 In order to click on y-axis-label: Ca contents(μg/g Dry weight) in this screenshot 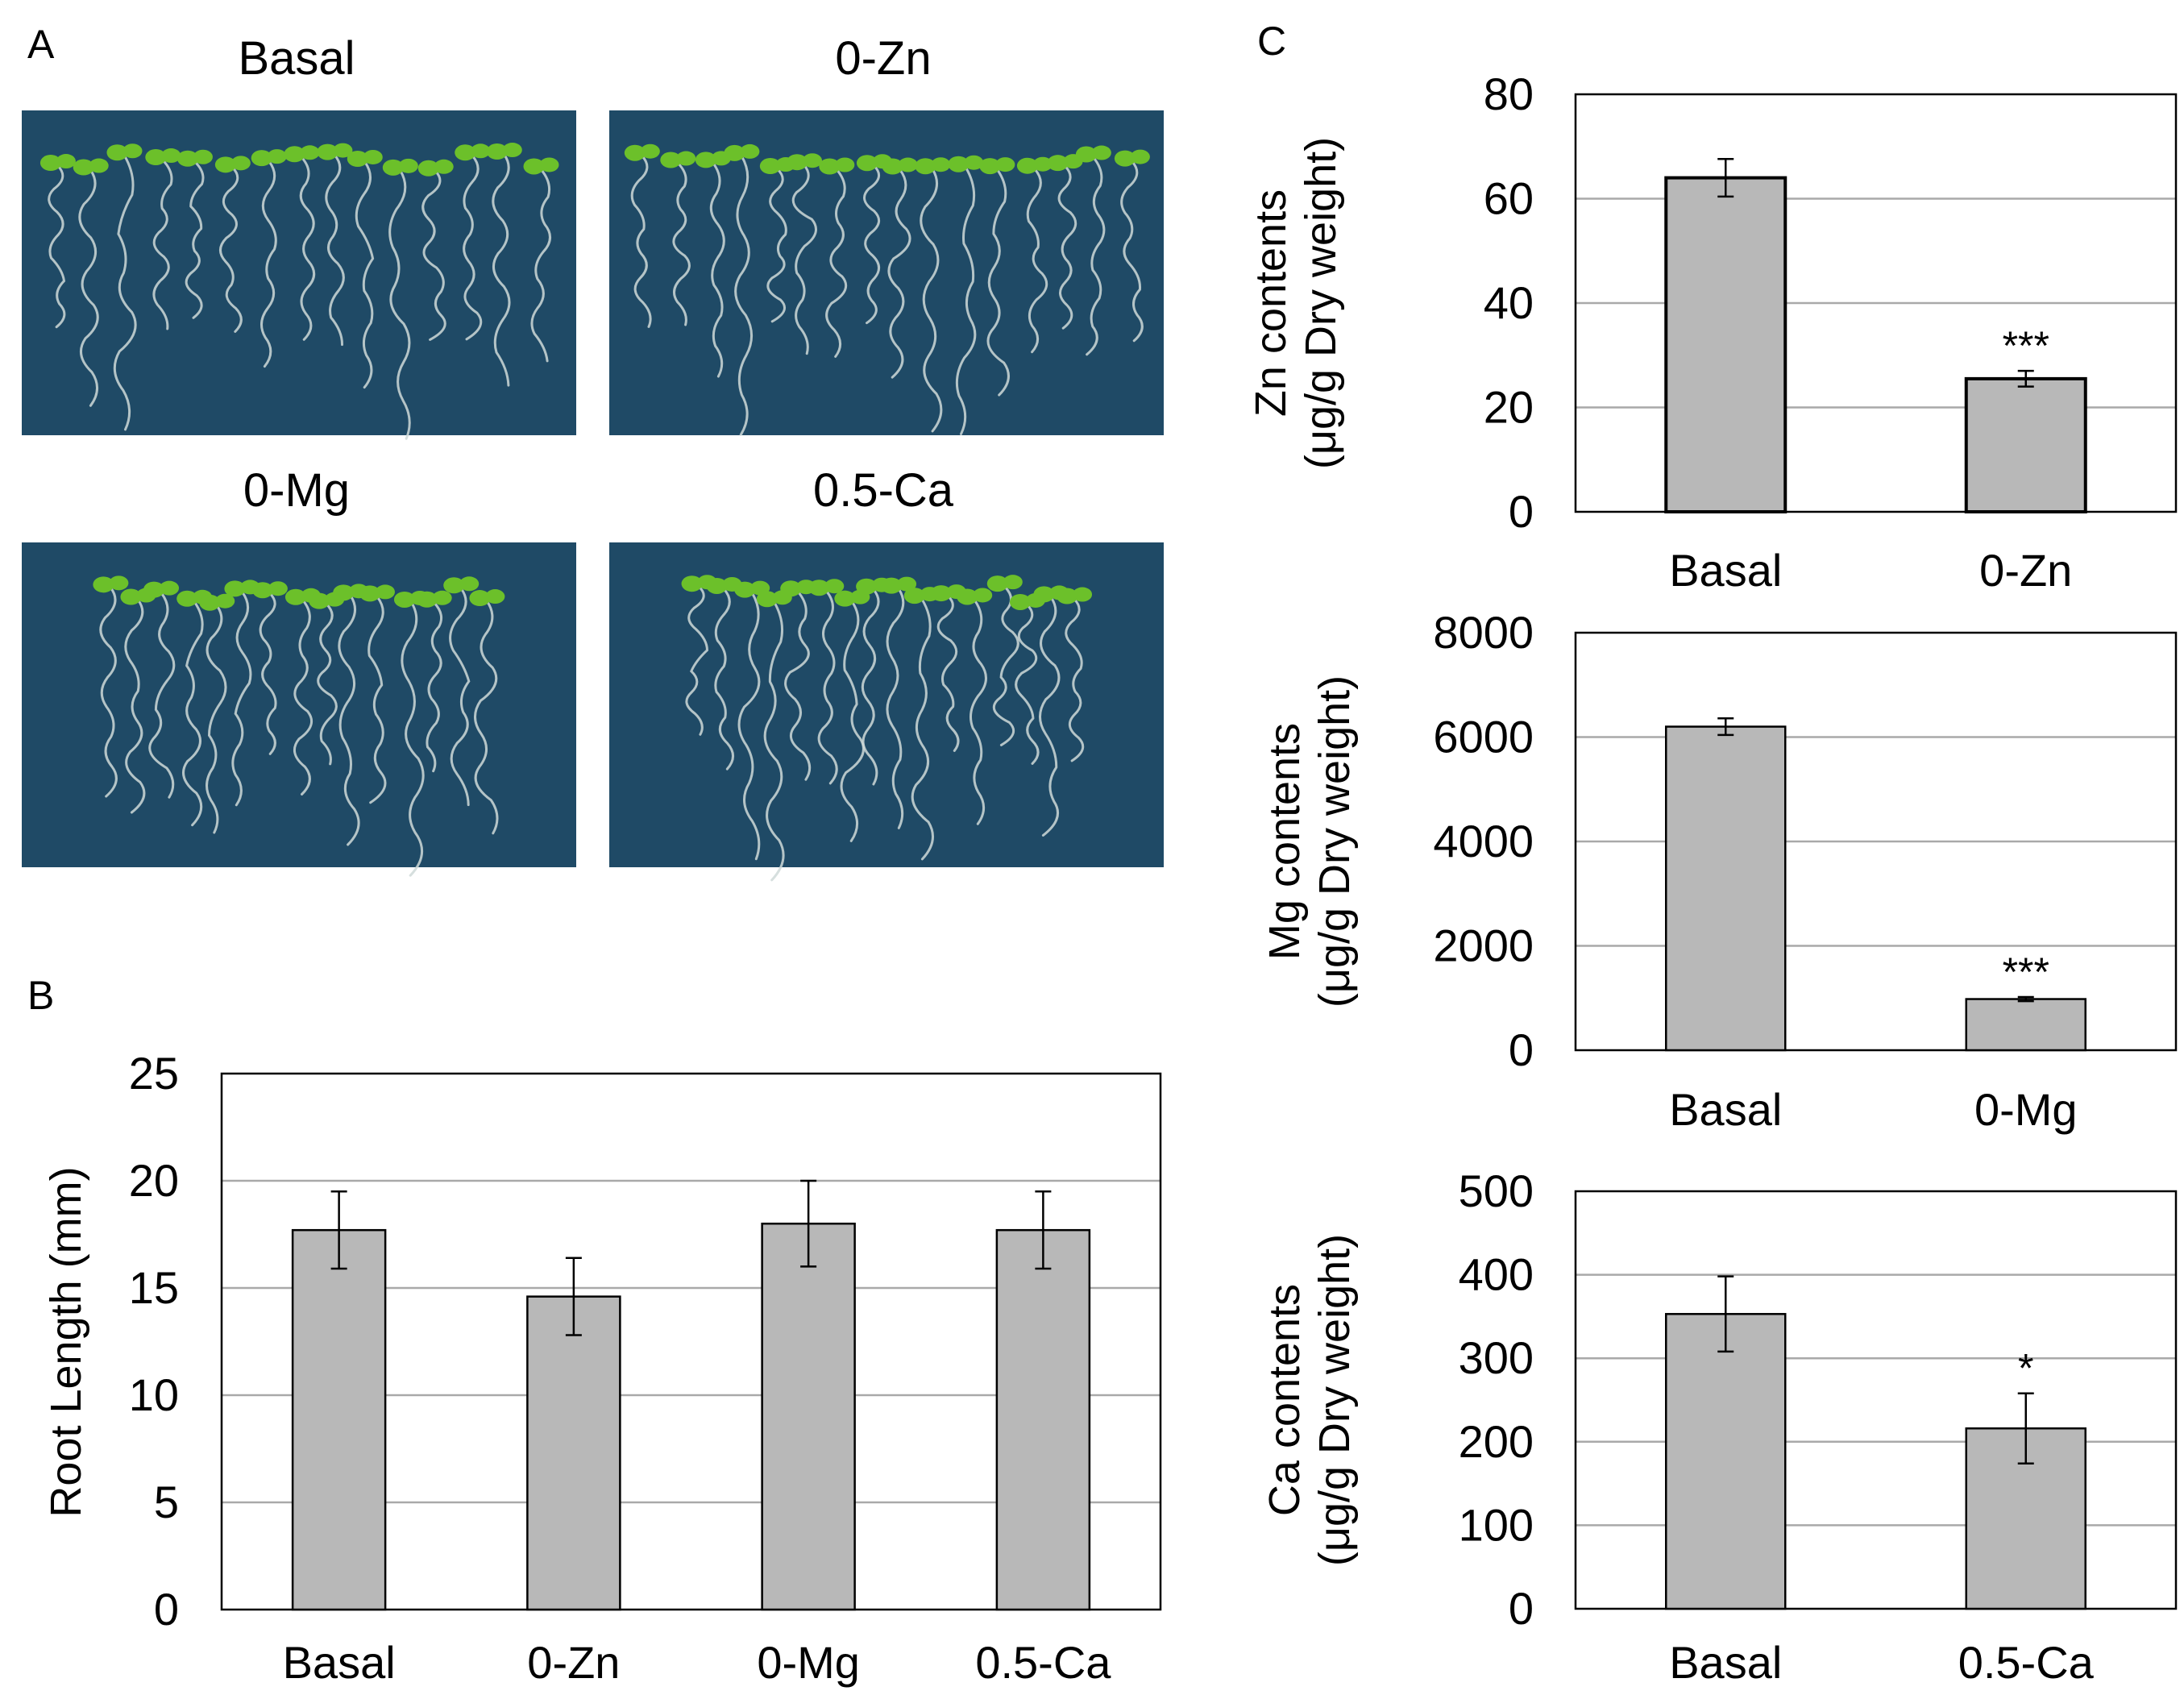, I will do `click(1309, 1400)`.